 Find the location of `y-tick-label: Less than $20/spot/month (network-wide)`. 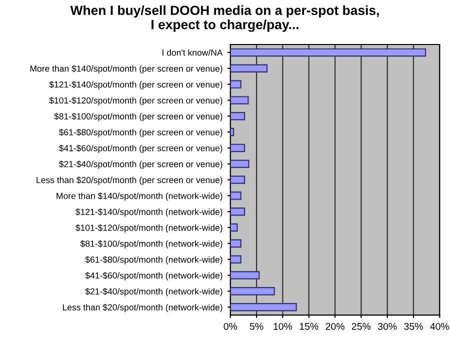

y-tick-label: Less than $20/spot/month (network-wide) is located at coordinates (142, 308).